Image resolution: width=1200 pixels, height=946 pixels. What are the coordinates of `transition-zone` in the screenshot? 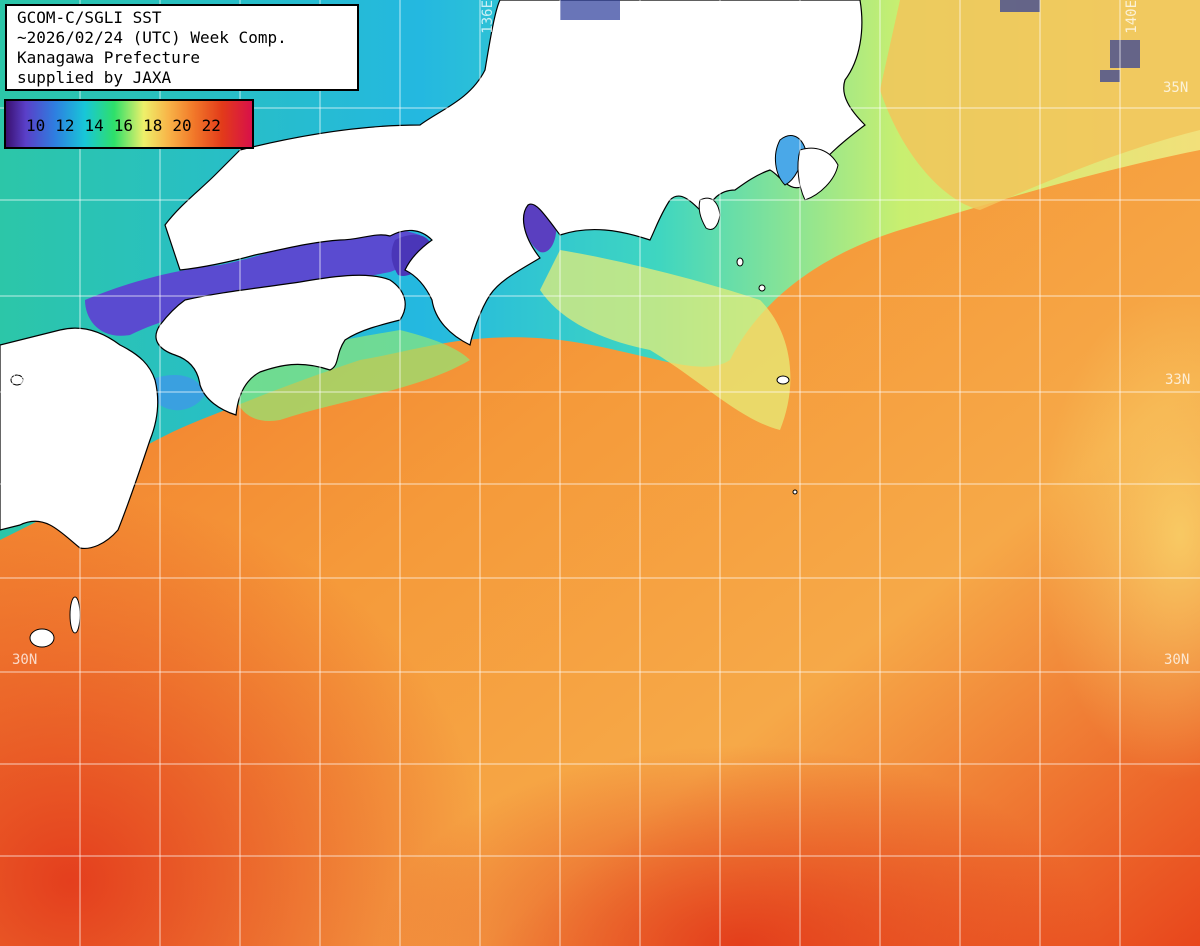 It's located at (665, 340).